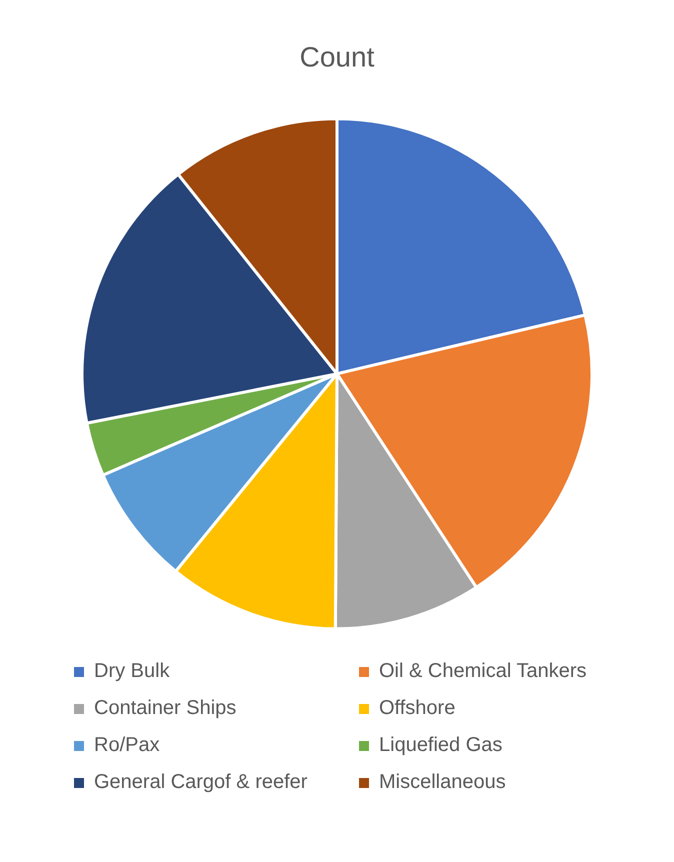 The width and height of the screenshot is (674, 862). Describe the element at coordinates (165, 708) in the screenshot. I see `legend-label: Container Ships` at that location.